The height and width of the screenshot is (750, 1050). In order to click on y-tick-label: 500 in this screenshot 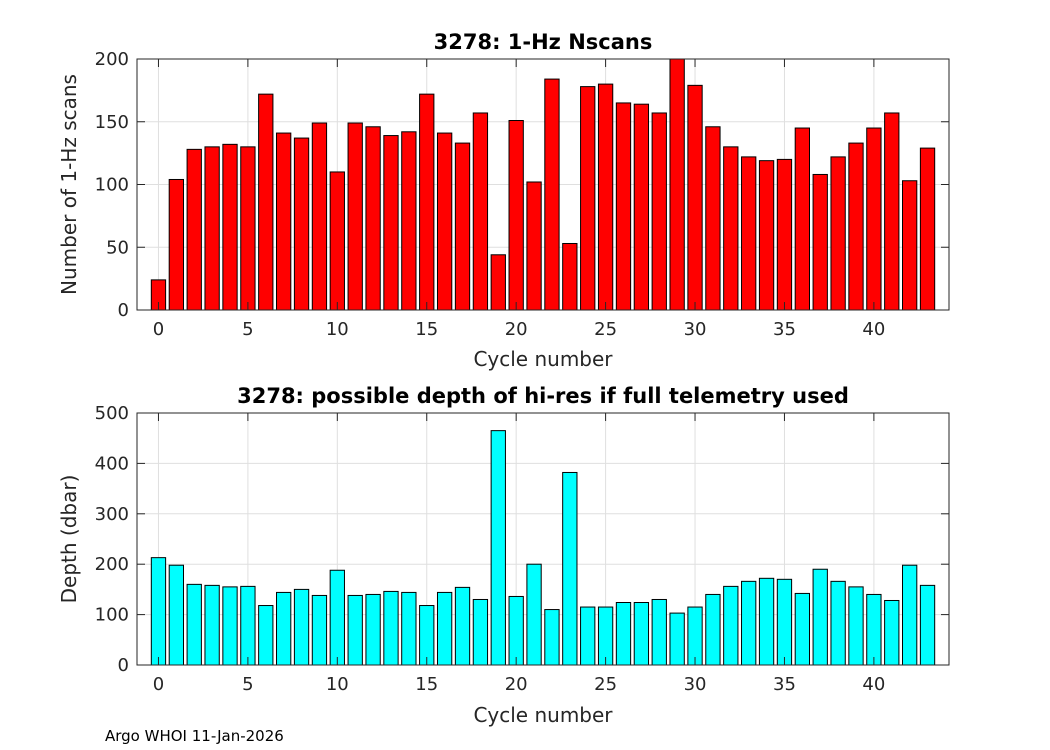, I will do `click(112, 413)`.